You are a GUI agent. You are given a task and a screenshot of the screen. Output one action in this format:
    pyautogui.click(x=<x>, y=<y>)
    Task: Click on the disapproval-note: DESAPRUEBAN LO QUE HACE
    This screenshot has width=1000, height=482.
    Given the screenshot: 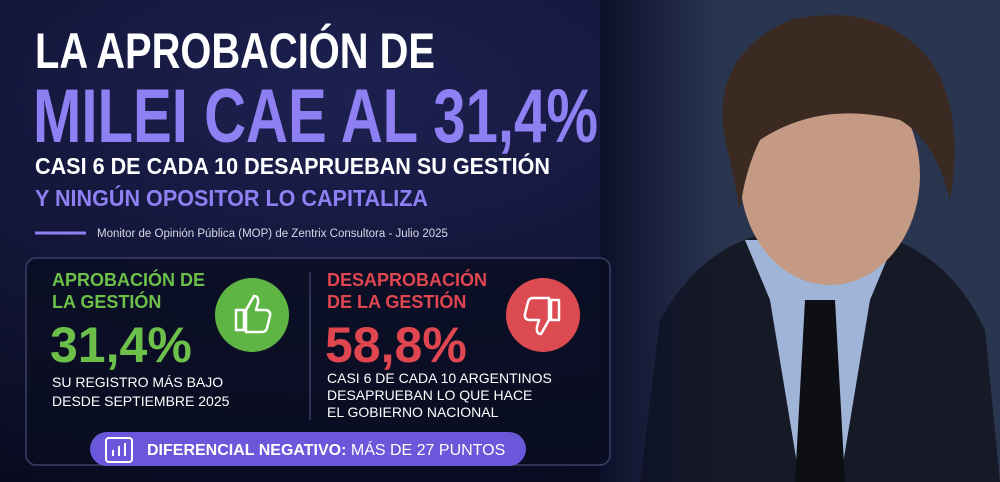 What is the action you would take?
    pyautogui.click(x=429, y=395)
    